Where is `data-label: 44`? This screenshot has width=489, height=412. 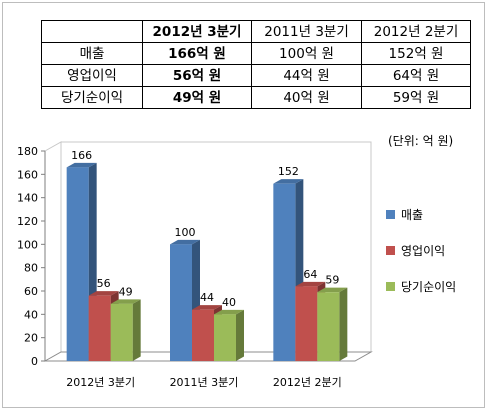 data-label: 44 is located at coordinates (207, 297).